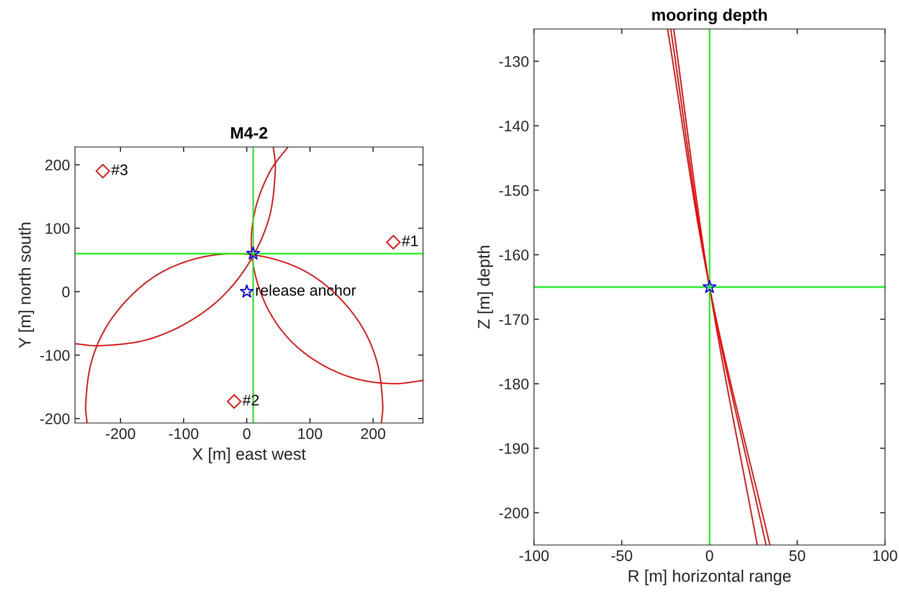  What do you see at coordinates (57, 165) in the screenshot?
I see `y-tick-label: 200` at bounding box center [57, 165].